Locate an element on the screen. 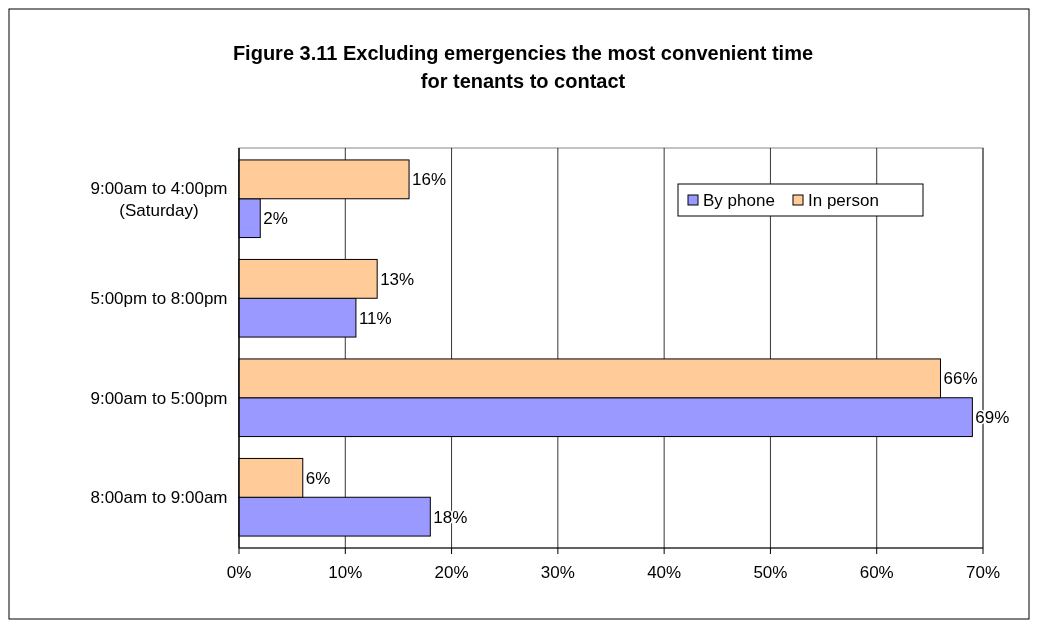 The image size is (1051, 641). x-tick-label: 50% is located at coordinates (770, 572).